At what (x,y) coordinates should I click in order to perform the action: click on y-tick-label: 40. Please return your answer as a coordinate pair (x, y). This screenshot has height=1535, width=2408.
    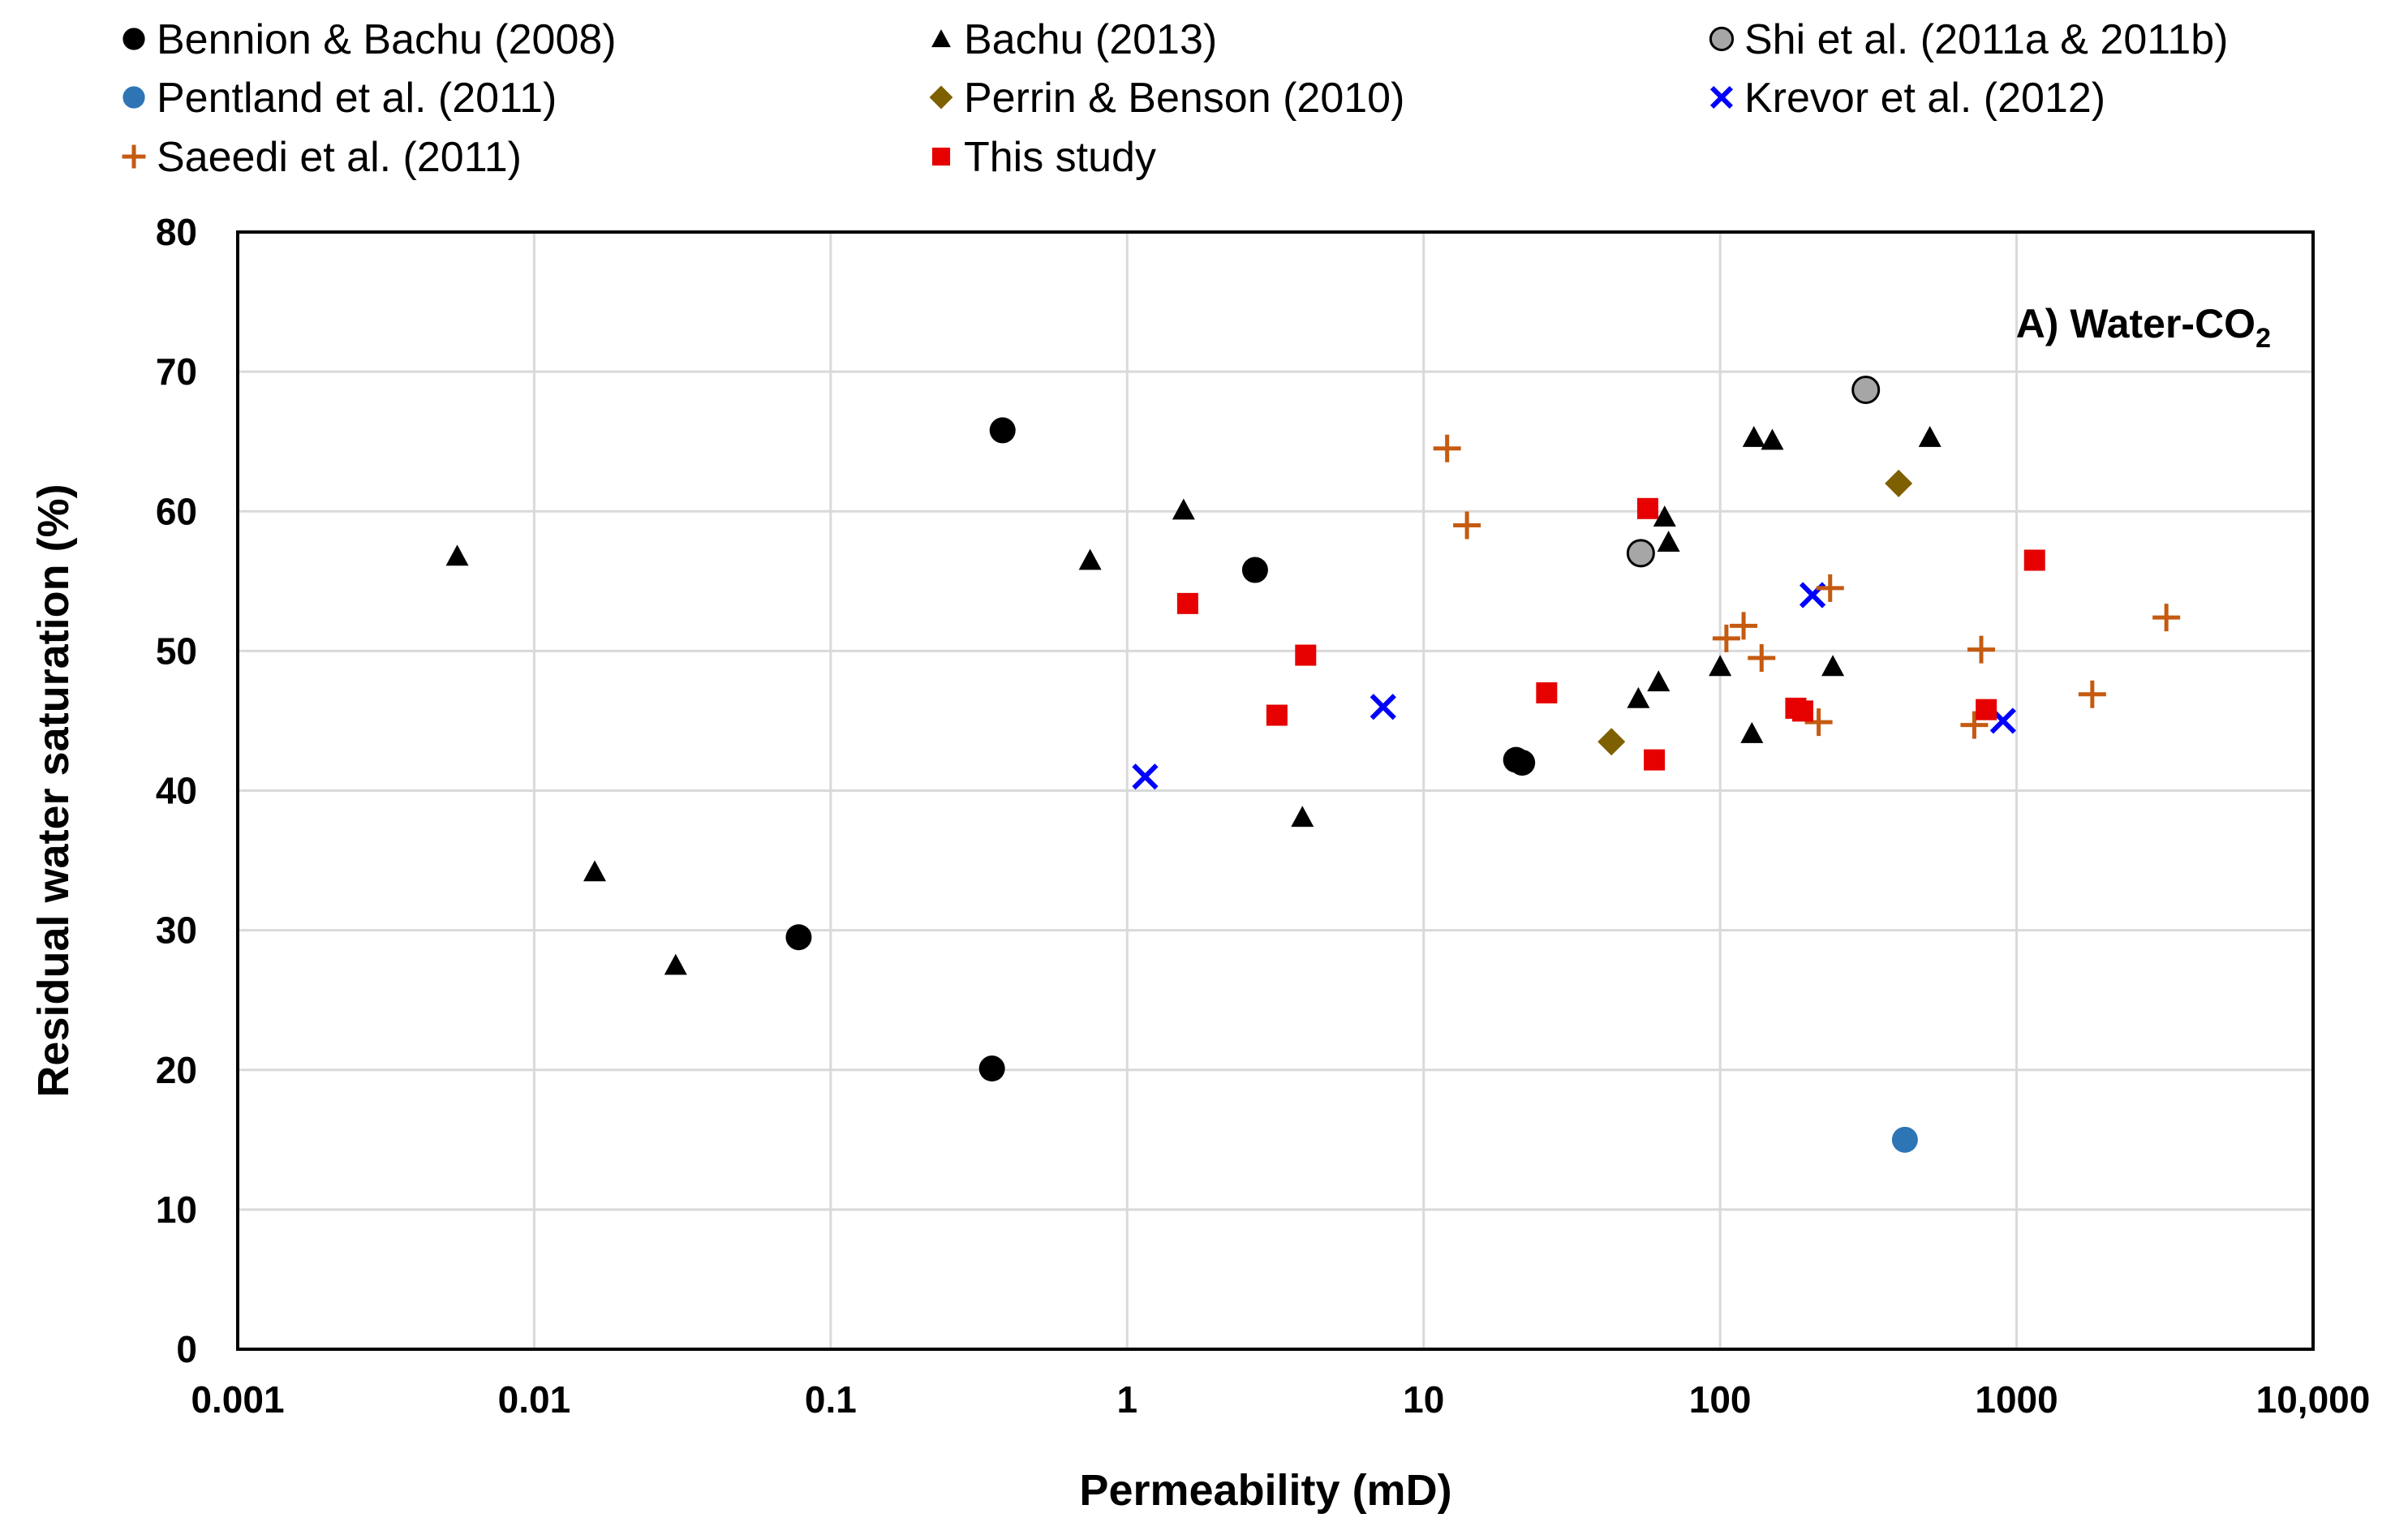
    Looking at the image, I should click on (176, 791).